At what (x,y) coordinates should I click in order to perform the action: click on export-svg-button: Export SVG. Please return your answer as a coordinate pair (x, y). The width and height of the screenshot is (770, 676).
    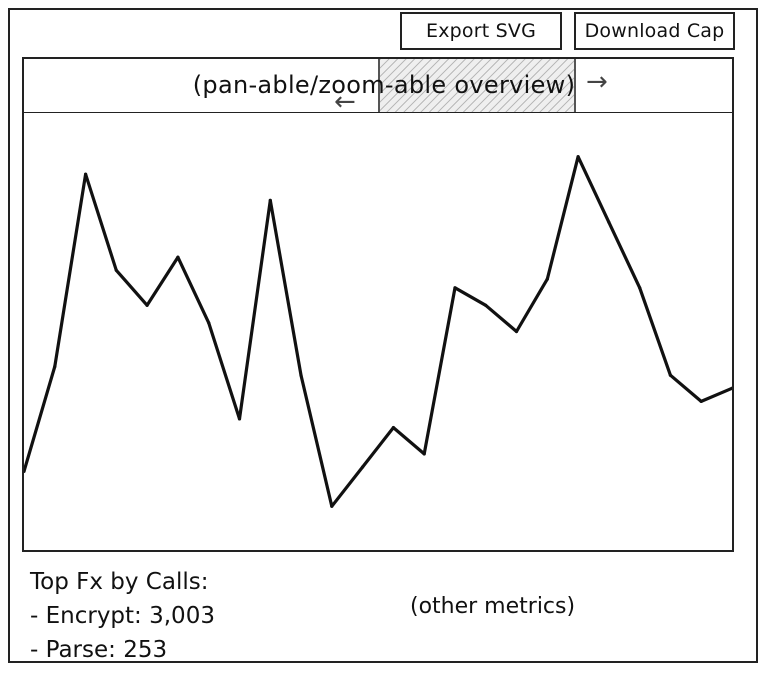
    Looking at the image, I should click on (481, 31).